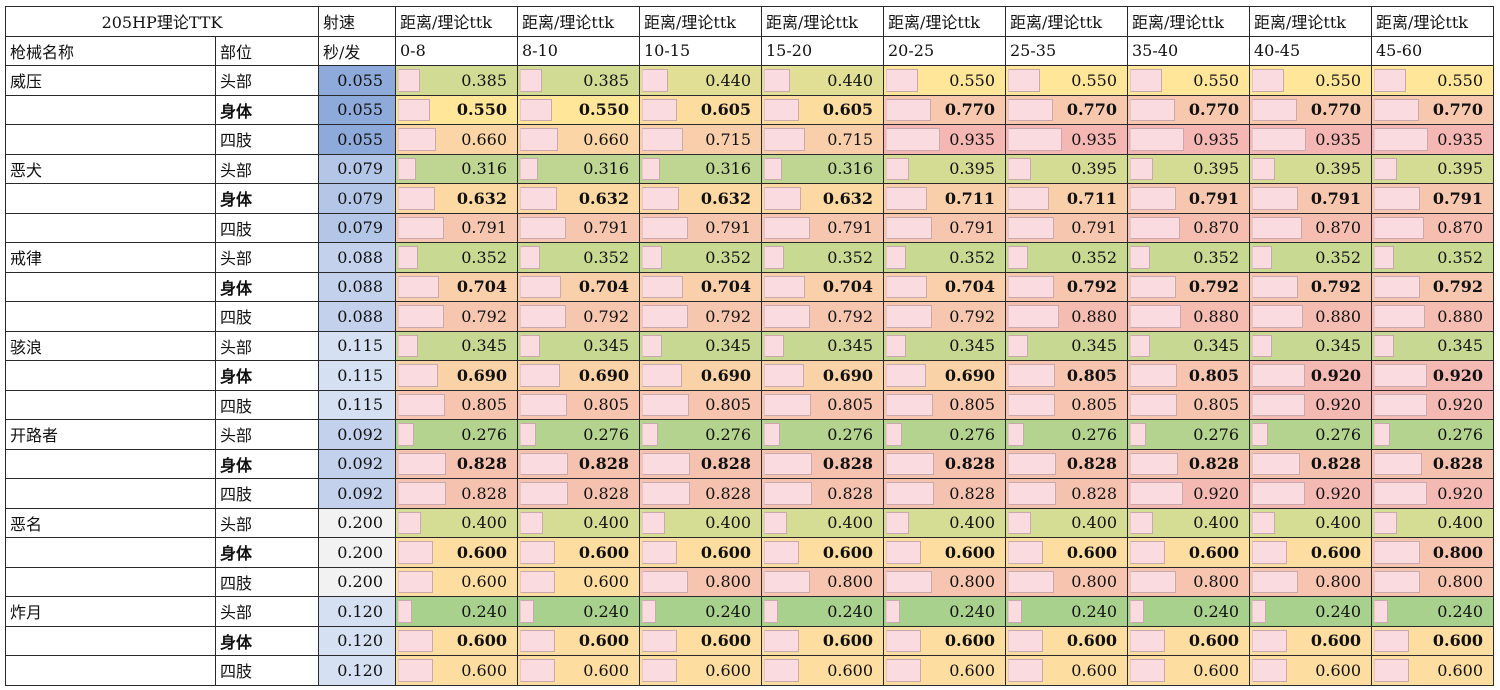 Image resolution: width=1500 pixels, height=690 pixels. Describe the element at coordinates (110, 168) in the screenshot. I see `weapon-name-cell: 恶犬` at that location.